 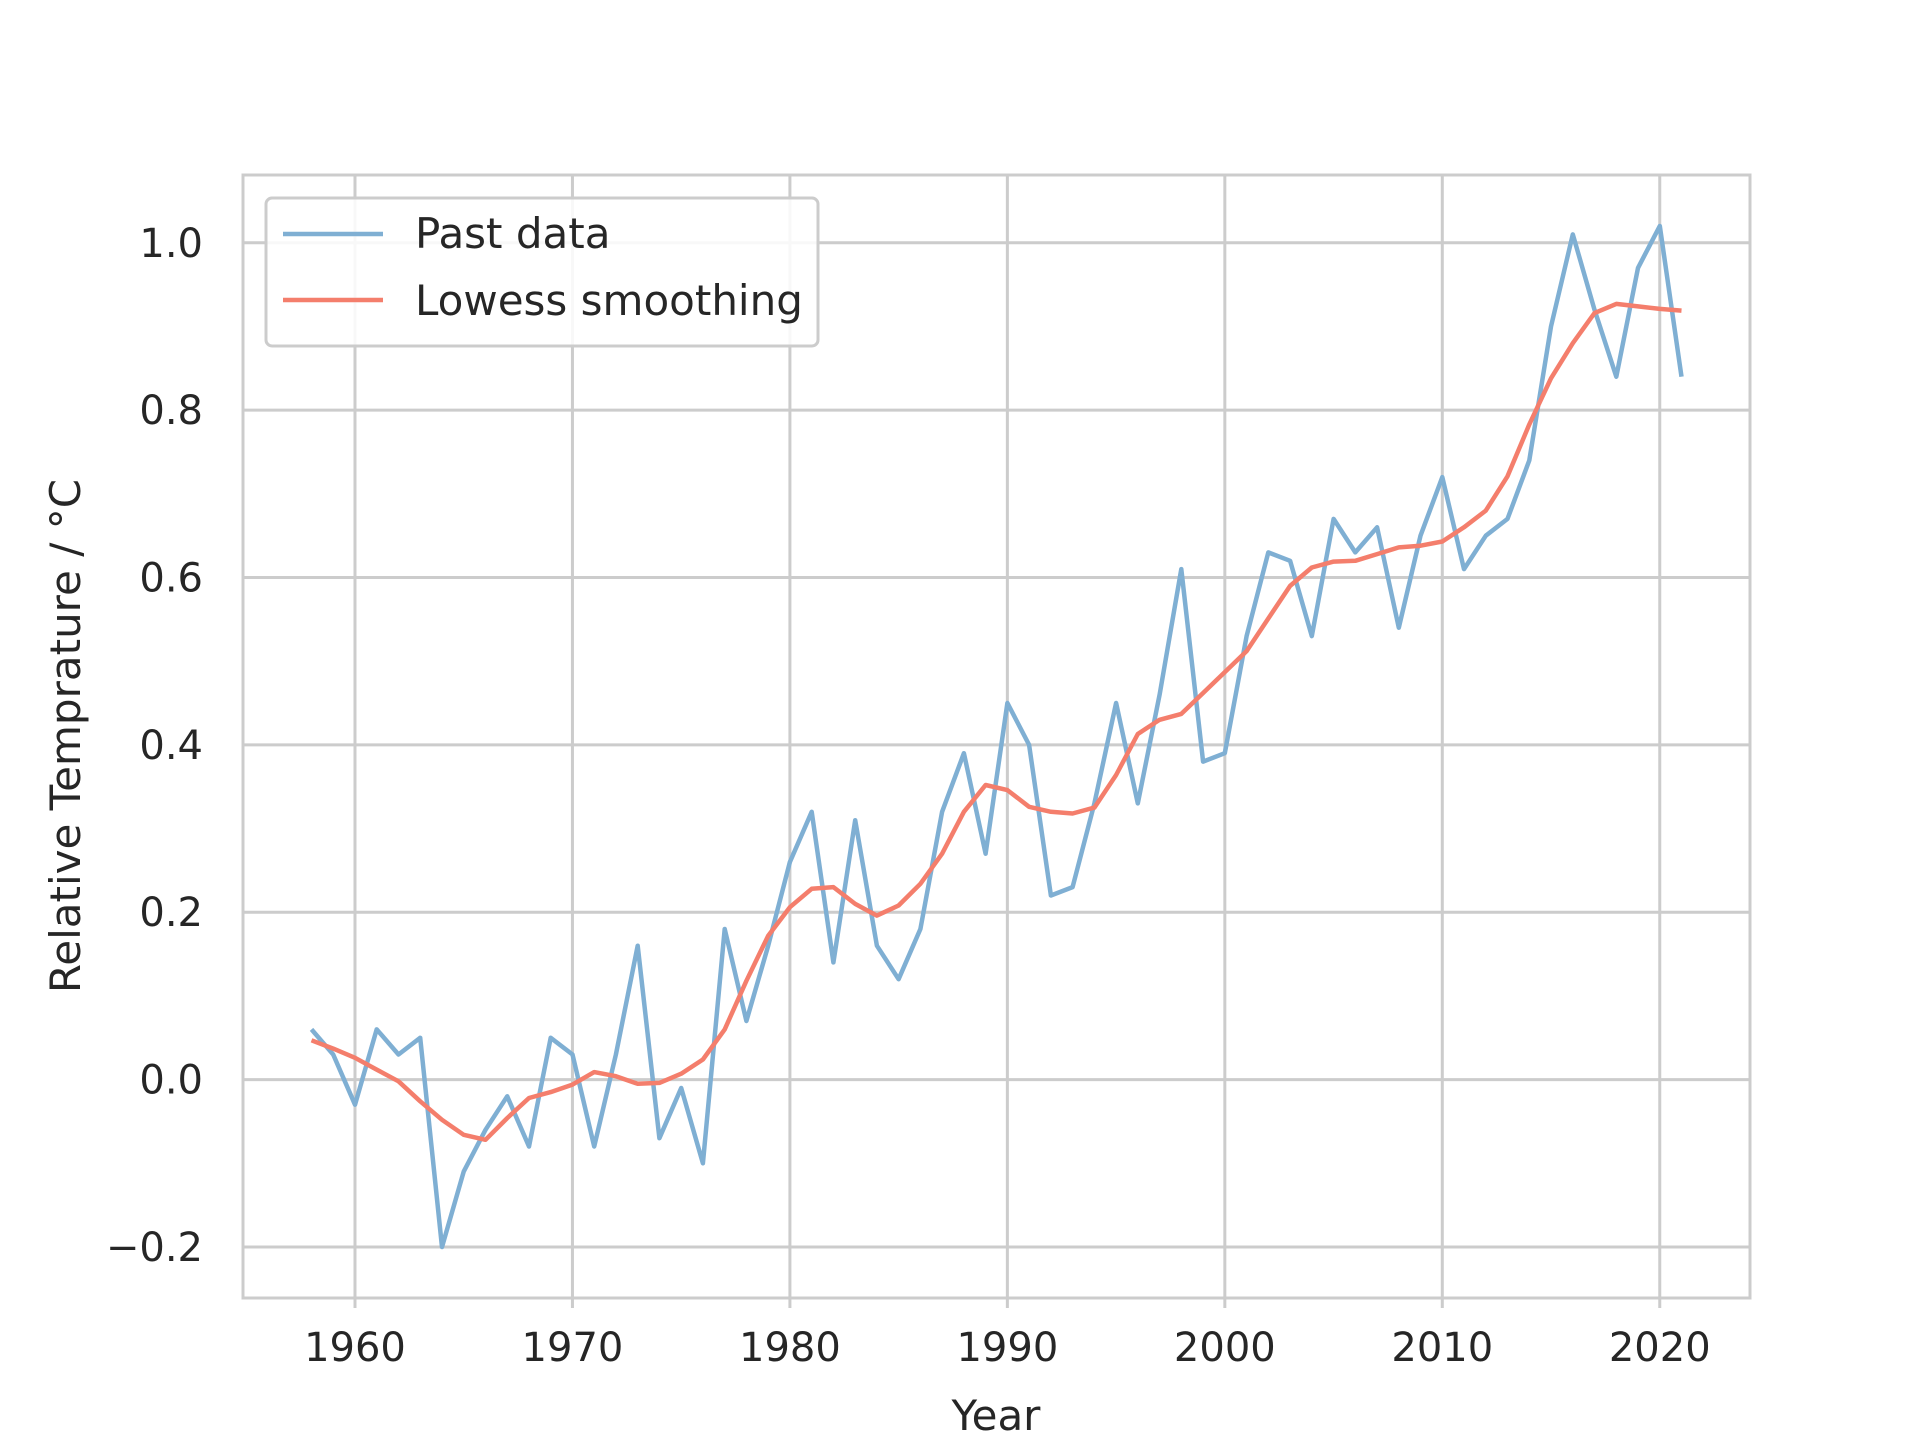 I want to click on y-tick-label: 1.0, so click(x=171, y=244).